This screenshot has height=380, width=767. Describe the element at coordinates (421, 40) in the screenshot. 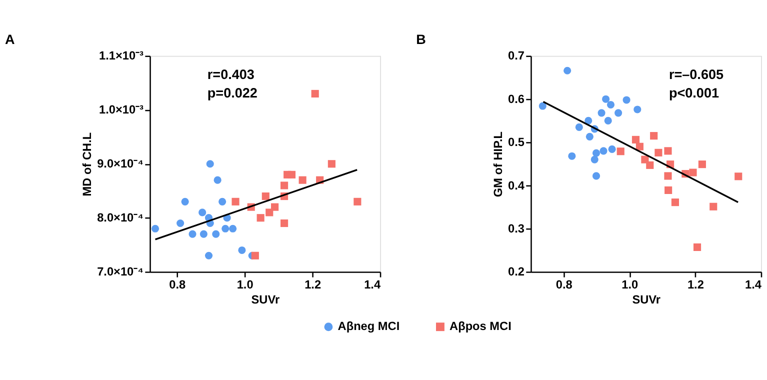

I see `chart-title: B` at that location.